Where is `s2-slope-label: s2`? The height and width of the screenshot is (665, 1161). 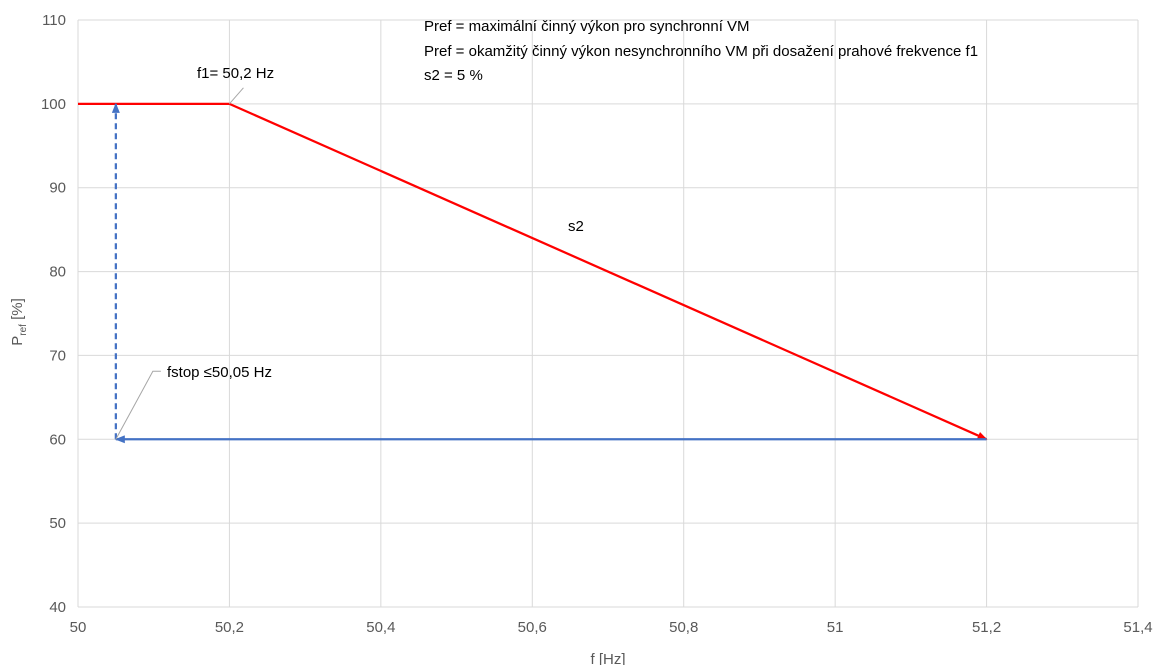
s2-slope-label: s2 is located at coordinates (576, 226).